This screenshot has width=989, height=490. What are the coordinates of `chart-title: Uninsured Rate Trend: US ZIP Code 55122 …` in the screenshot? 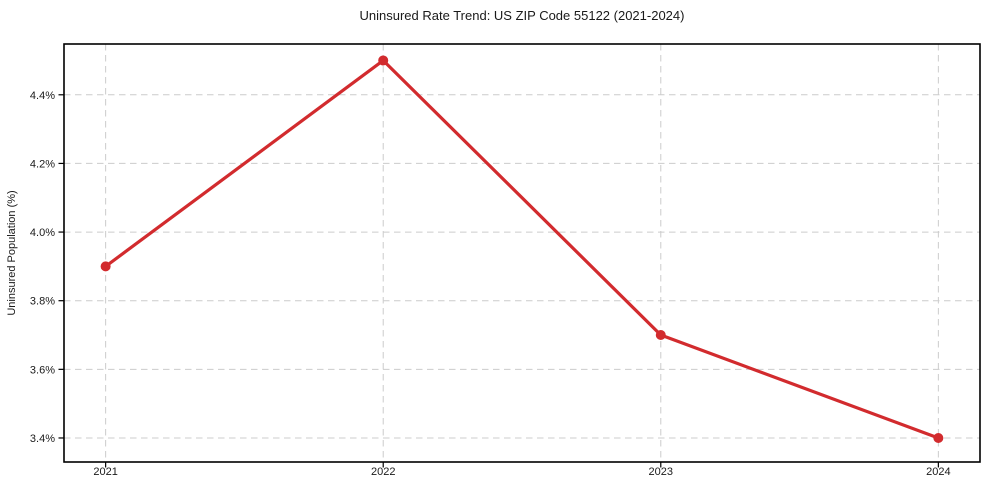 It's located at (522, 15).